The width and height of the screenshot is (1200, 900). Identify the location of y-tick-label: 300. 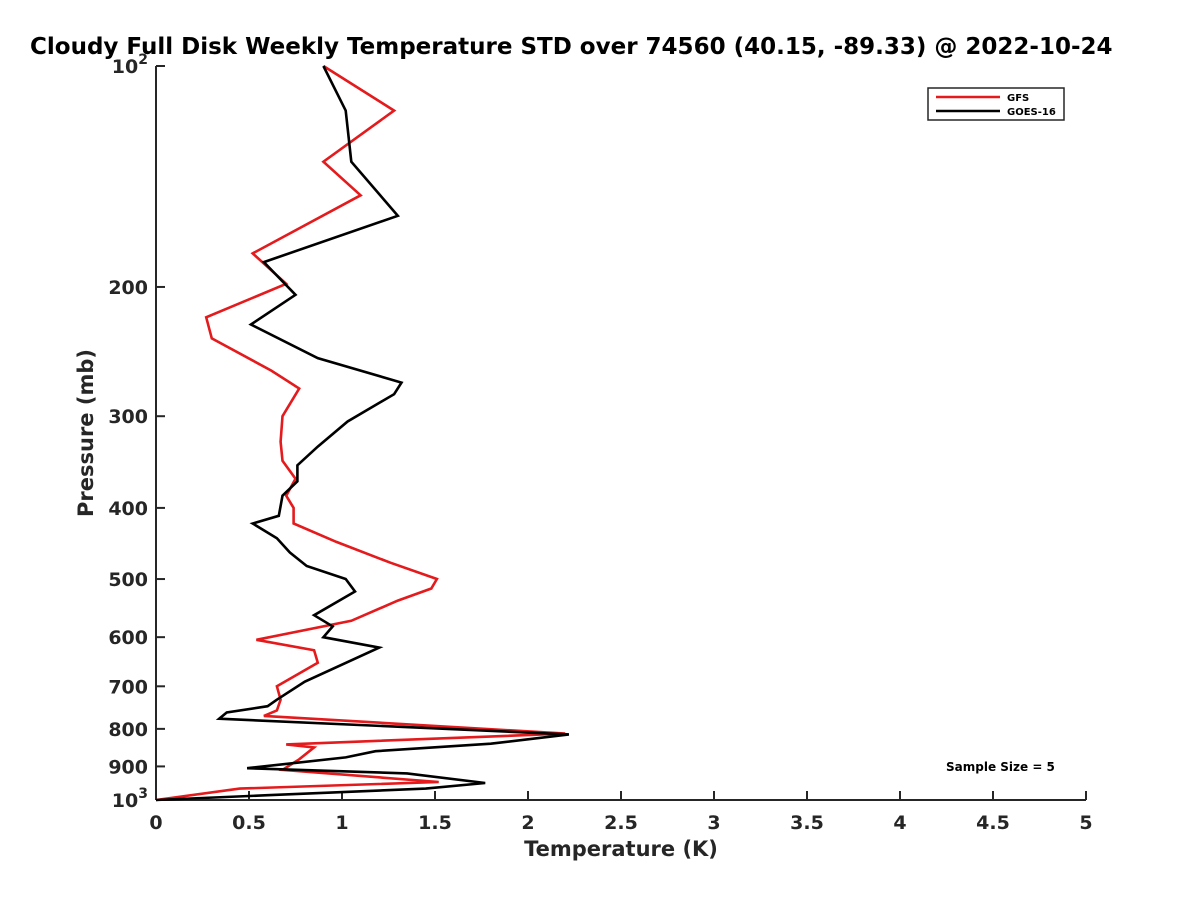
(128, 417).